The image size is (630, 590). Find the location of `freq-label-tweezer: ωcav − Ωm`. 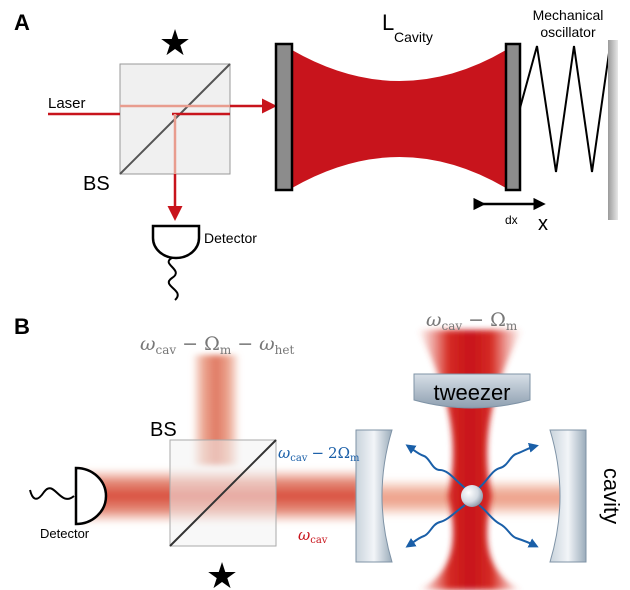

freq-label-tweezer: ωcav − Ωm is located at coordinates (472, 321).